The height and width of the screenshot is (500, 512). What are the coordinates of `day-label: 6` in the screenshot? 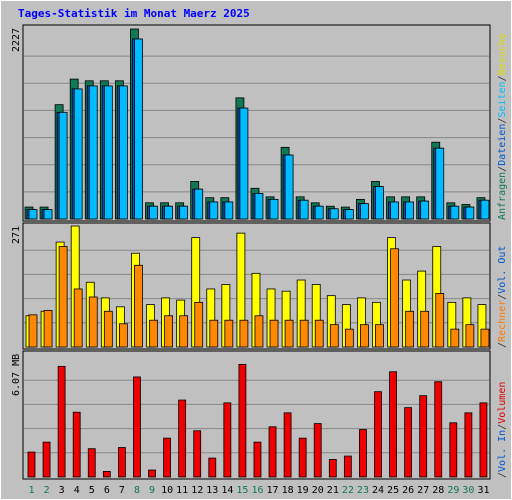 It's located at (107, 490).